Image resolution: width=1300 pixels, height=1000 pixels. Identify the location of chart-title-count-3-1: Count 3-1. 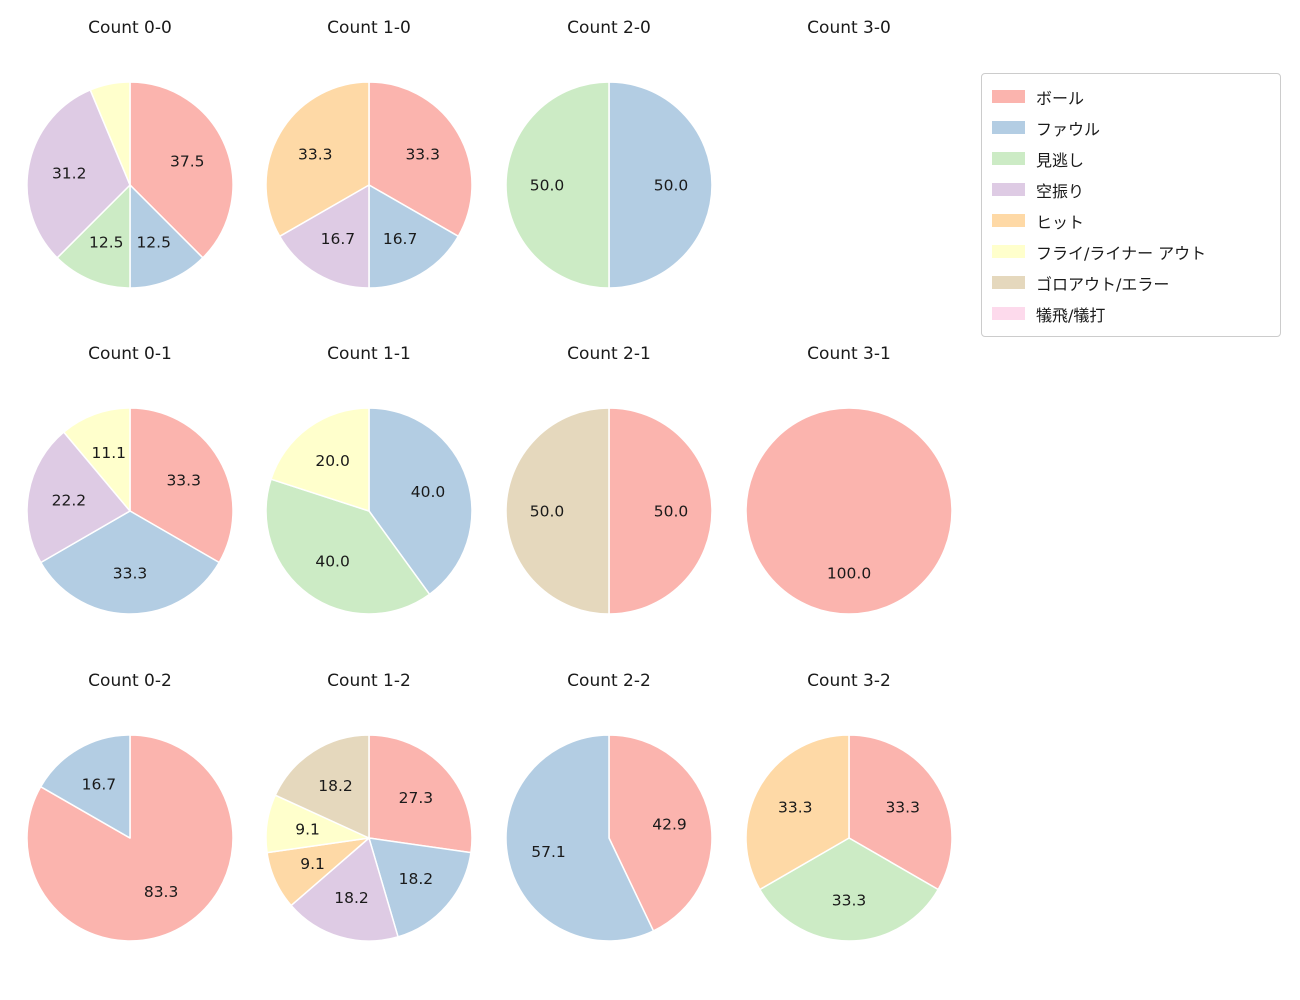
(849, 354).